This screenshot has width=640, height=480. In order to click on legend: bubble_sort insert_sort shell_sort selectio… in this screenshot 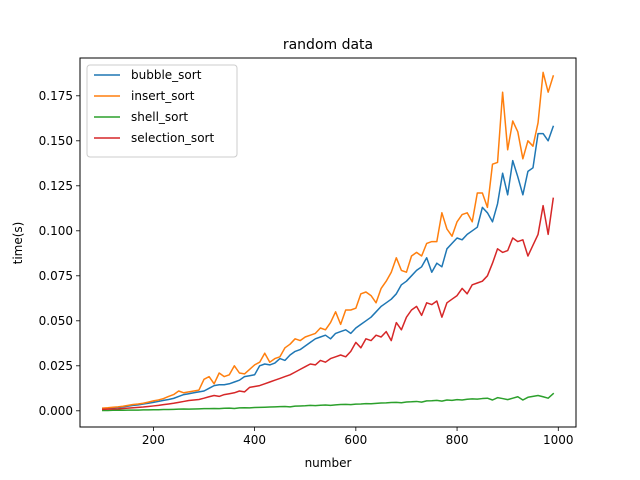, I will do `click(162, 111)`.